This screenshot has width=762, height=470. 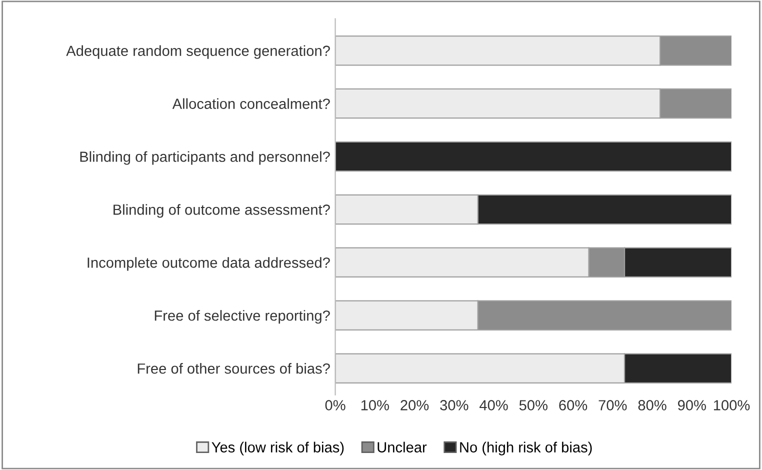 What do you see at coordinates (251, 103) in the screenshot?
I see `y-tick-label: Allocation concealment?` at bounding box center [251, 103].